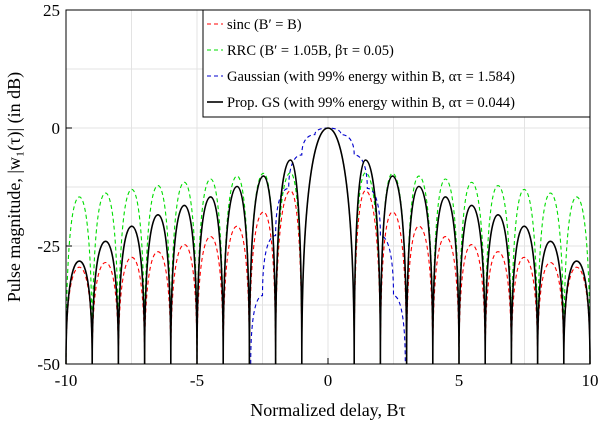 Image resolution: width=601 pixels, height=428 pixels. Describe the element at coordinates (328, 410) in the screenshot. I see `x-axis-label: Normalized delay, Bτ` at that location.